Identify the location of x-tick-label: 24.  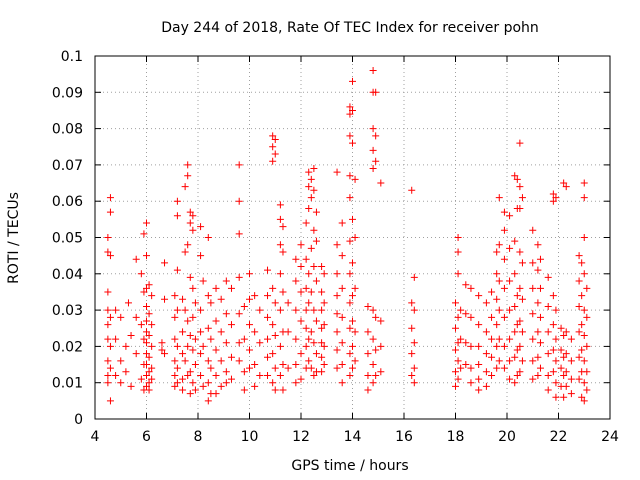
(610, 437).